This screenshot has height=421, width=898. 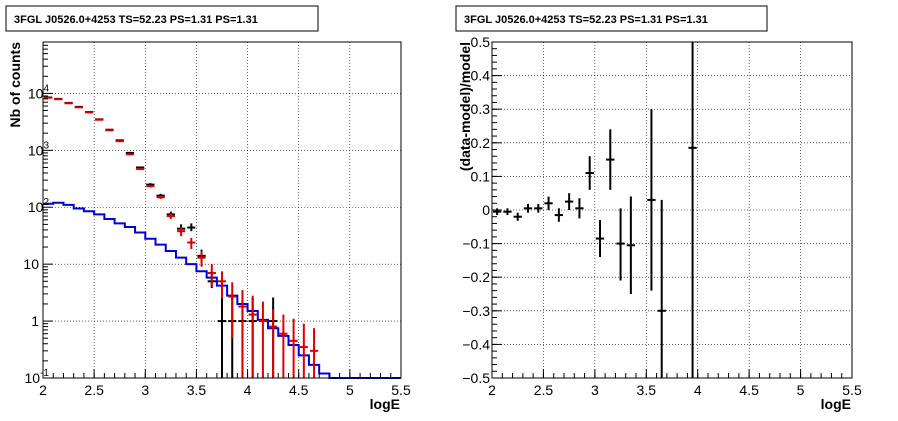 I want to click on y-tick-label: 0, so click(x=486, y=210).